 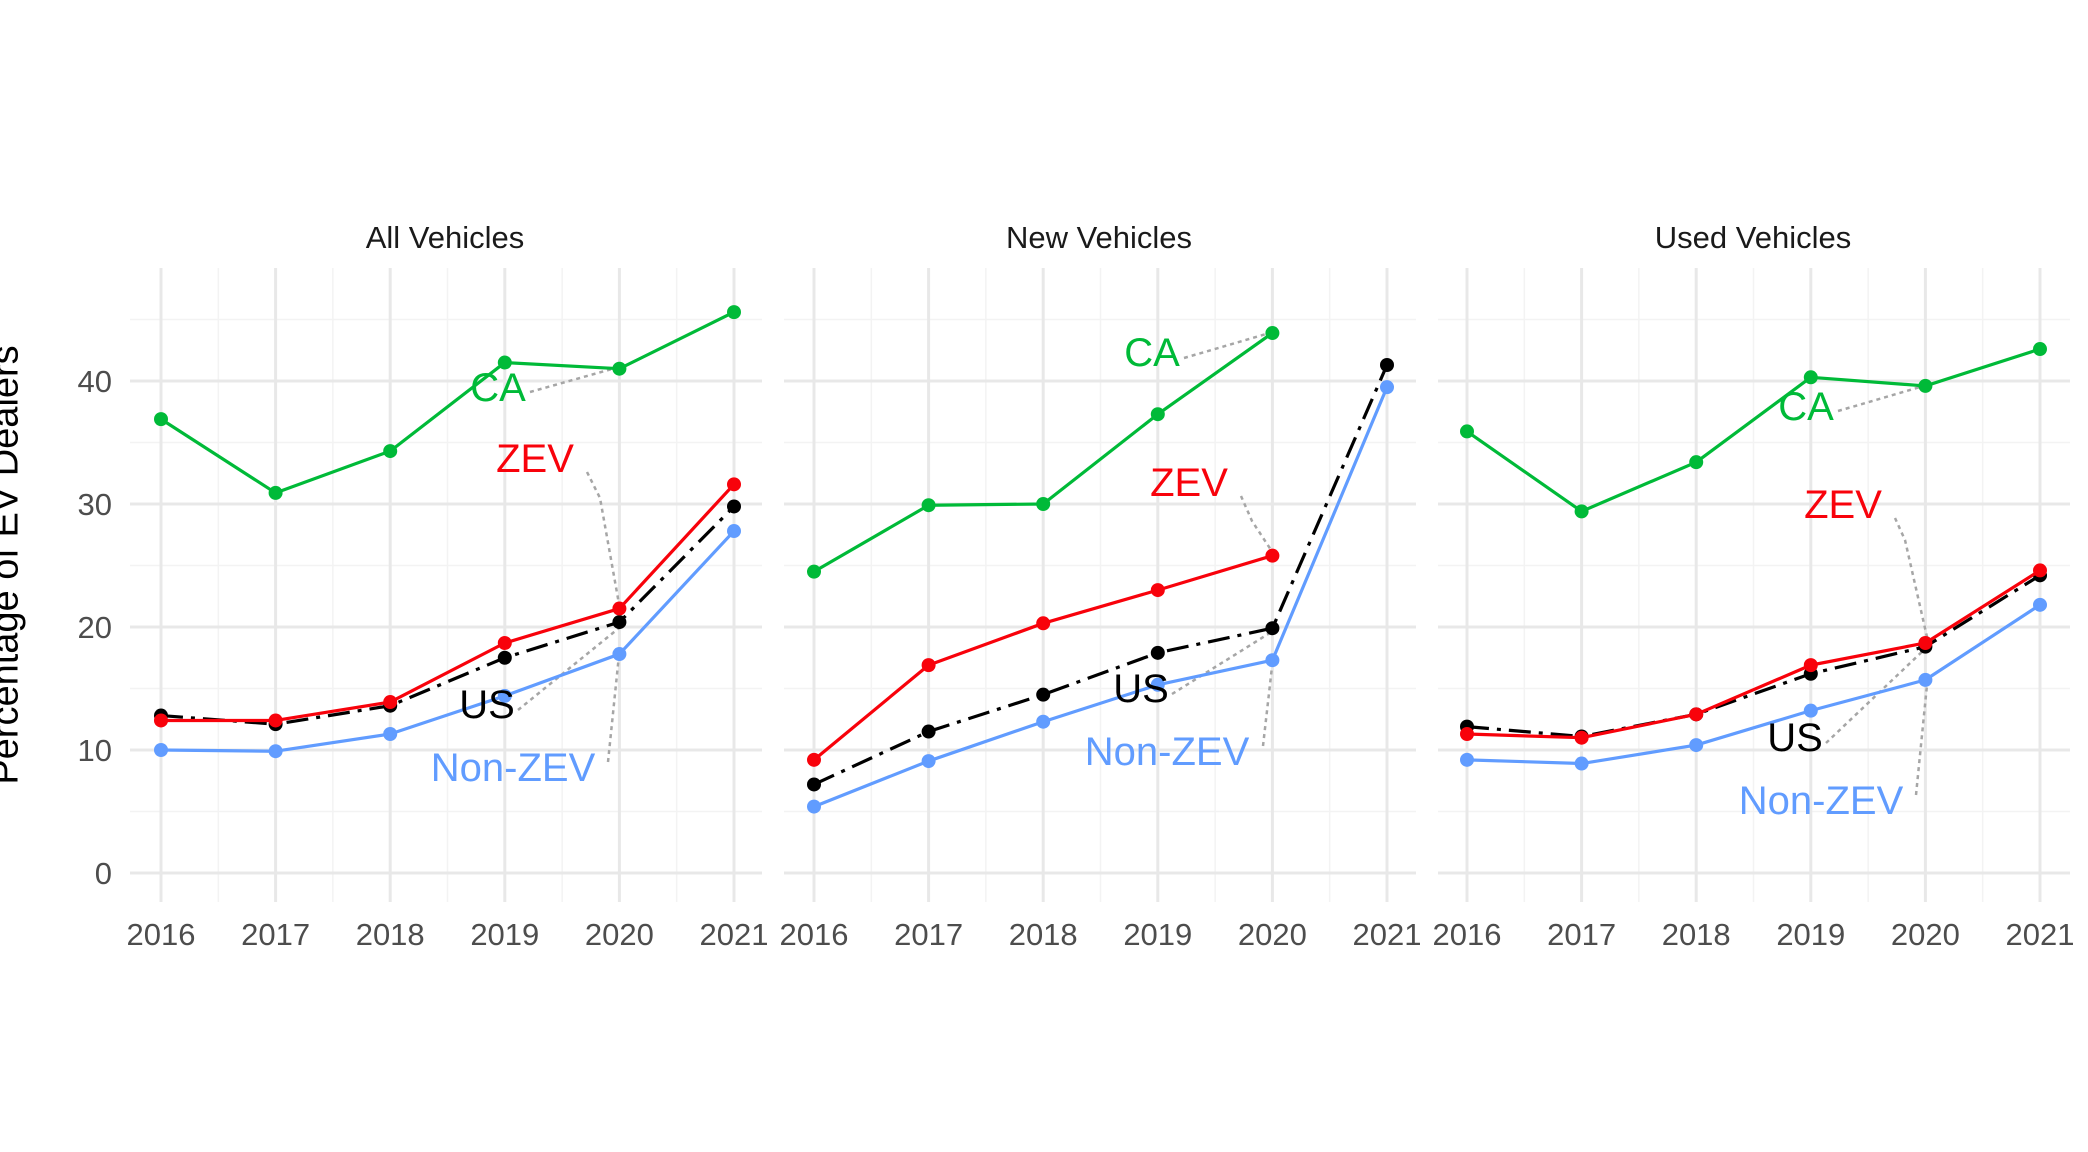 I want to click on all-vehicles-x-tick-2021: 2021, so click(x=734, y=934).